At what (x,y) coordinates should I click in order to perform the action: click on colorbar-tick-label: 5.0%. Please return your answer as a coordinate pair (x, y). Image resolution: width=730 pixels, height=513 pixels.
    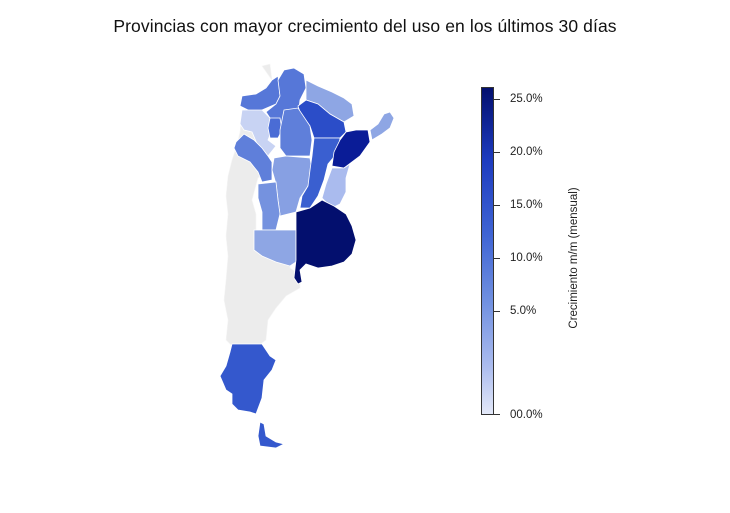
    Looking at the image, I should click on (523, 311).